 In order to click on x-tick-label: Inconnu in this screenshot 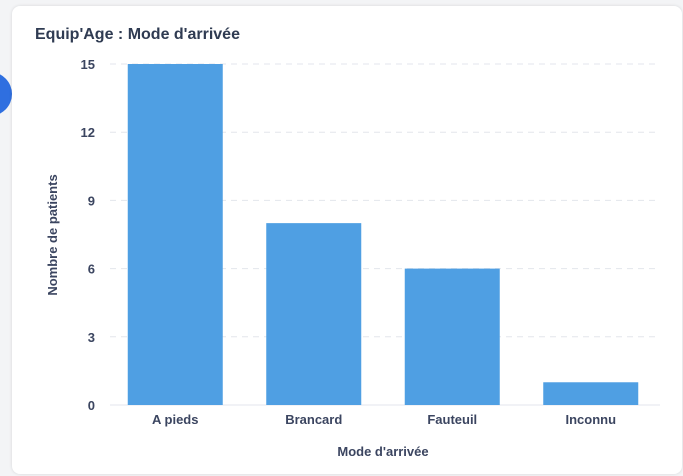, I will do `click(590, 419)`.